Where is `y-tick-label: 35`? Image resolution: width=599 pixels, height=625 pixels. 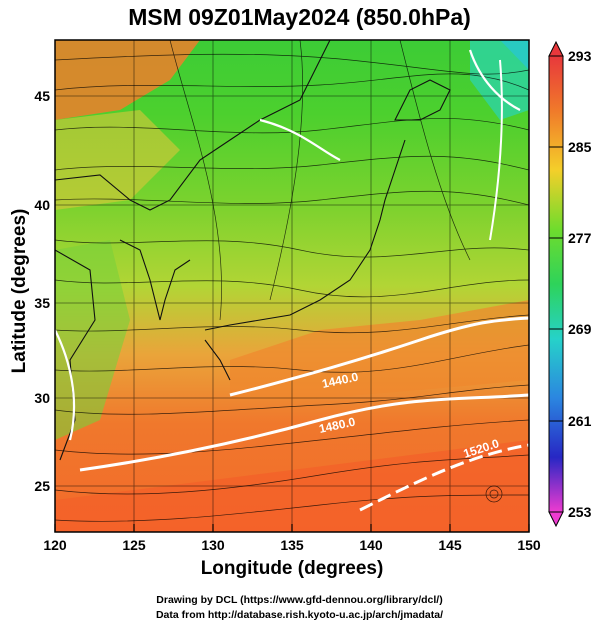
y-tick-label: 35 is located at coordinates (42, 303).